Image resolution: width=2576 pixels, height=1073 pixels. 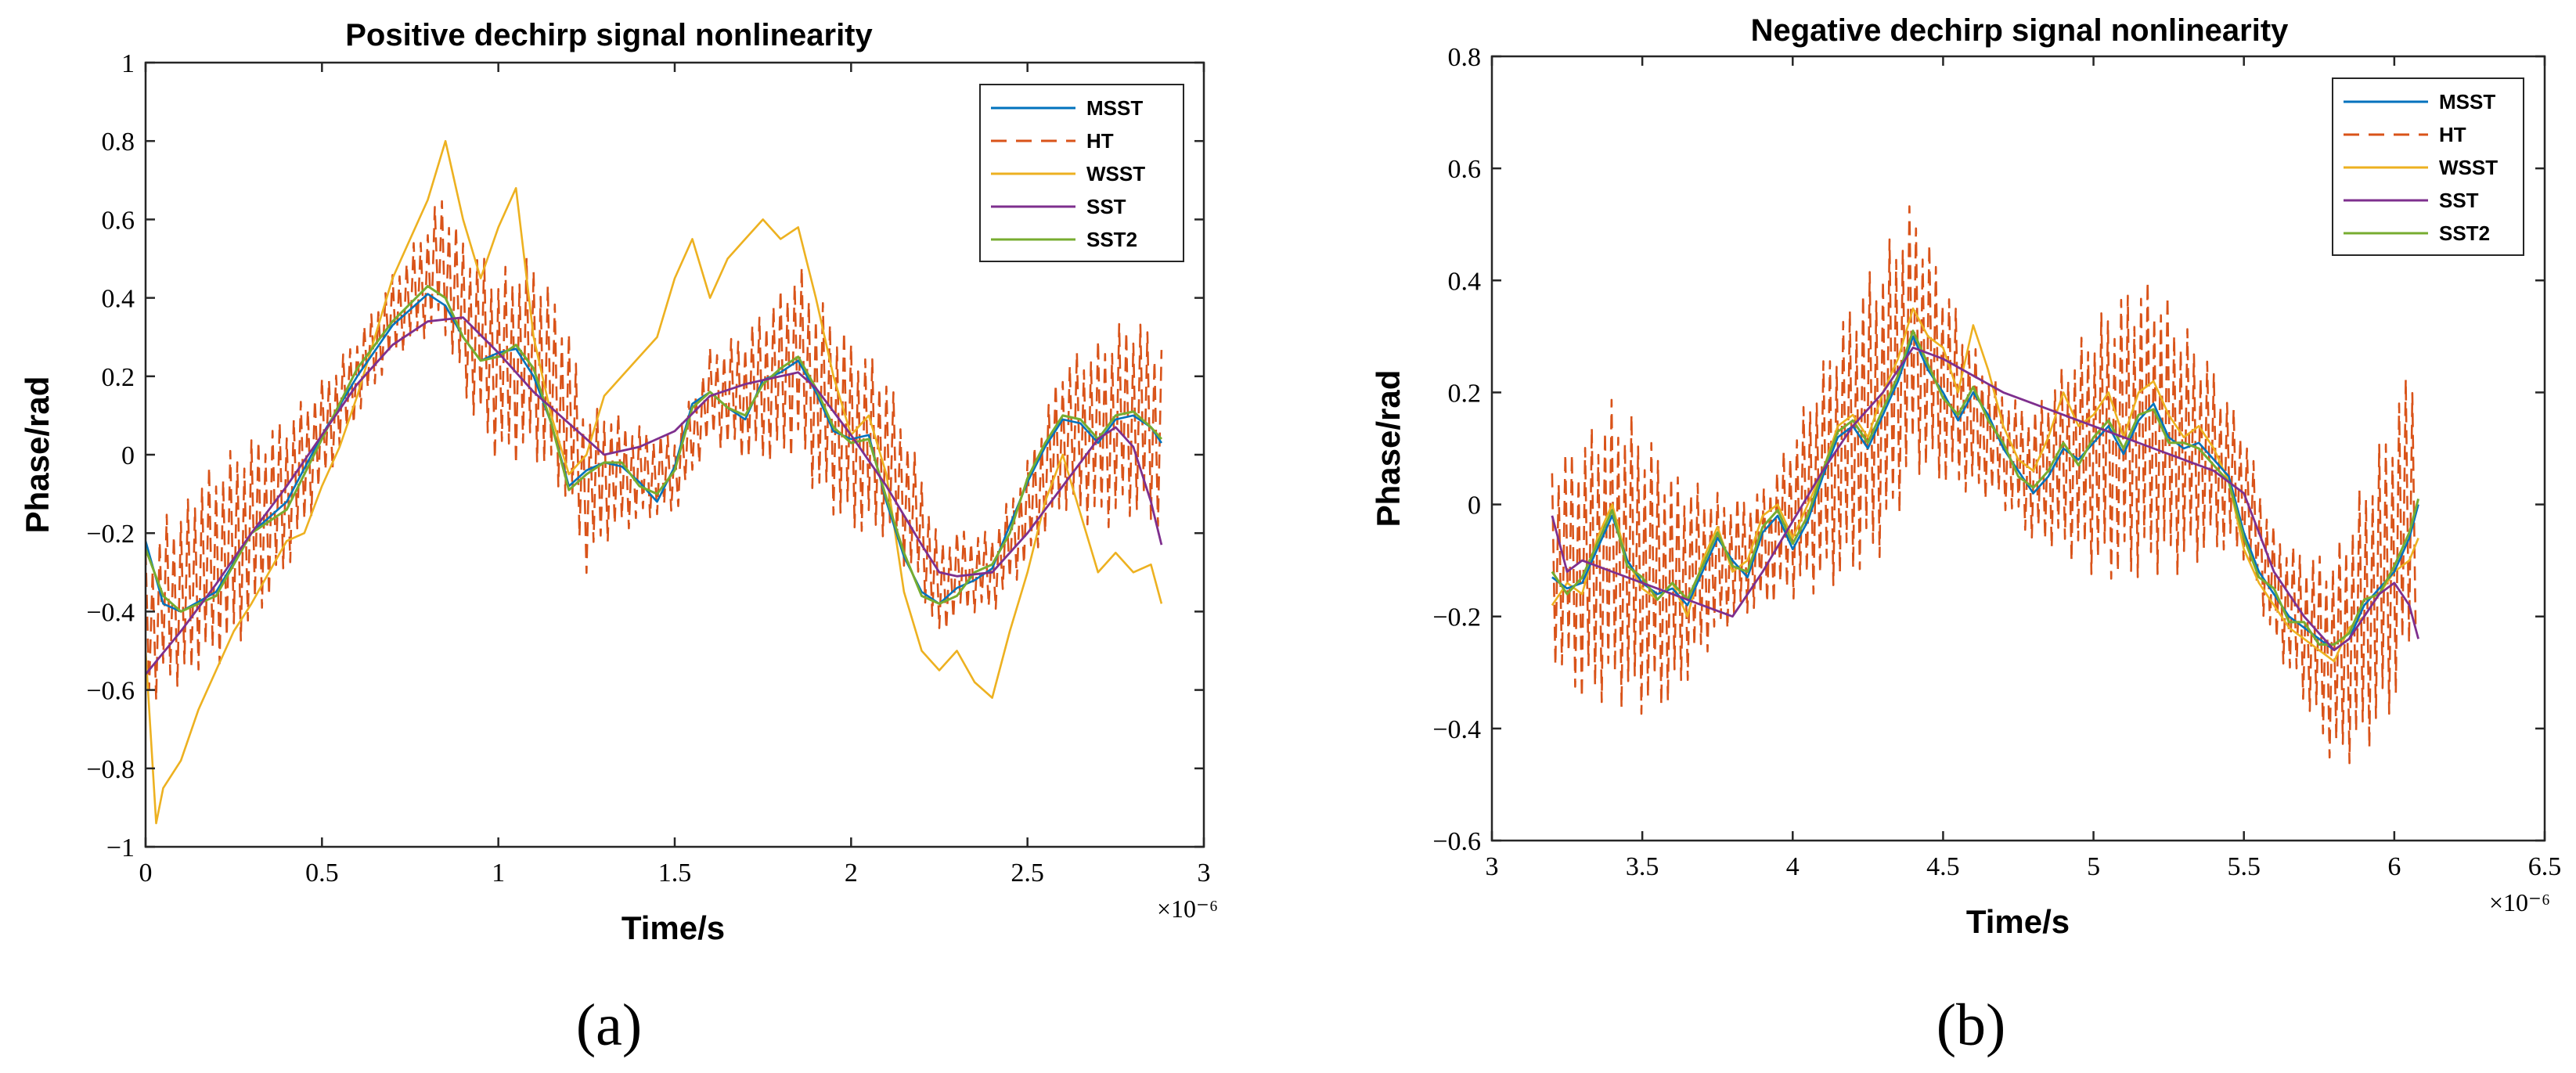 I want to click on chart-b-x-tick-label: 6.5, so click(x=2545, y=866).